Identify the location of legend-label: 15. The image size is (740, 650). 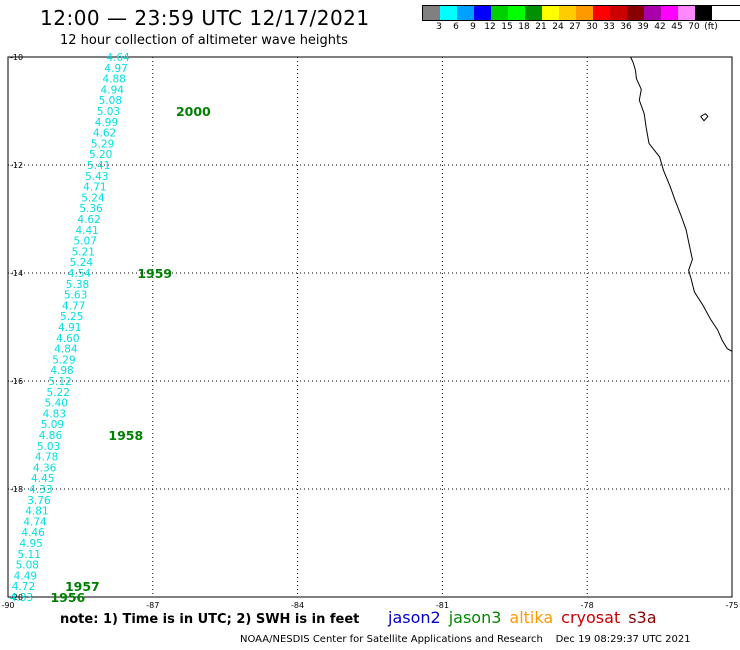
(507, 27).